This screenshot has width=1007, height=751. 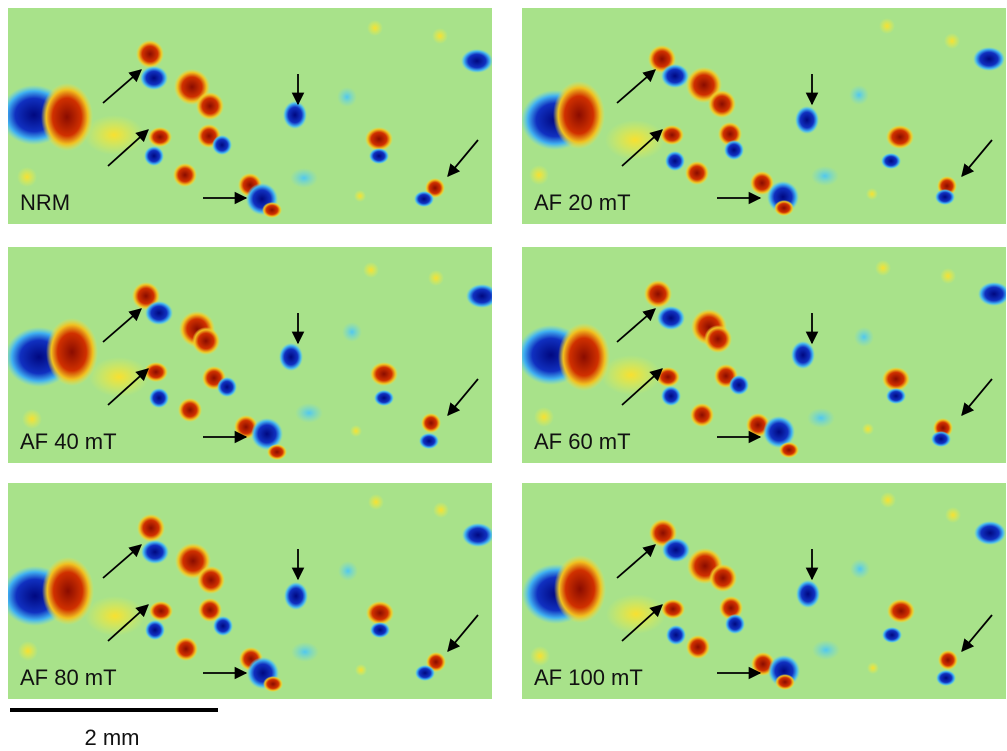 What do you see at coordinates (45, 202) in the screenshot?
I see `panel-label: NRM` at bounding box center [45, 202].